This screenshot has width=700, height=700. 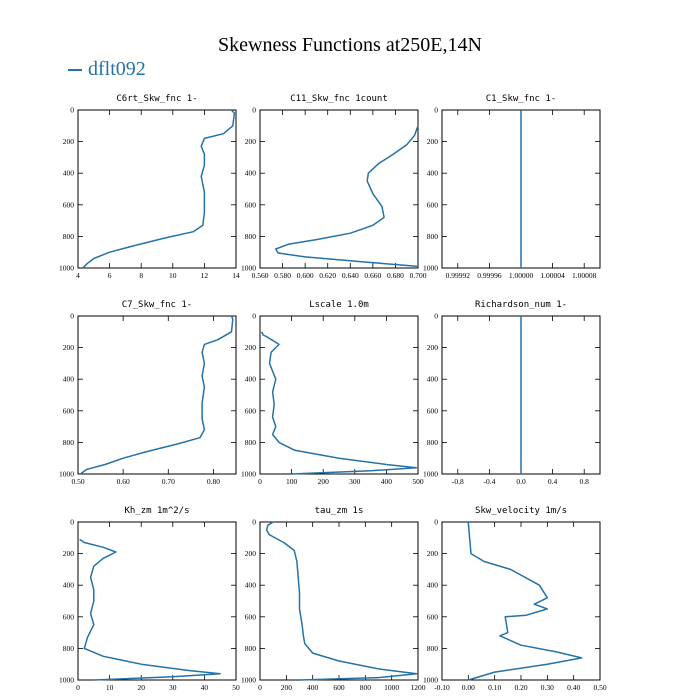 I want to click on x-tick-label: 0.10, so click(x=494, y=687).